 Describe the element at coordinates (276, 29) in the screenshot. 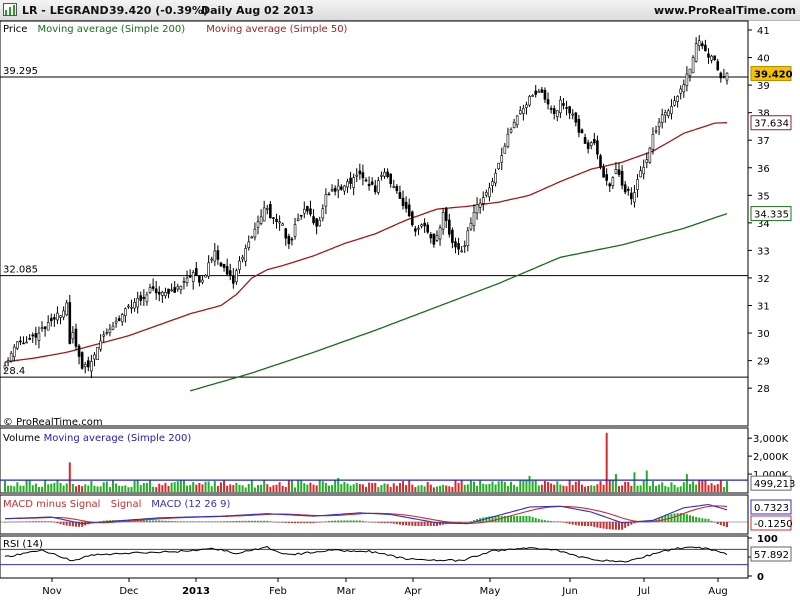

I see `price-legend-2: Moving average (Simple 50)` at that location.